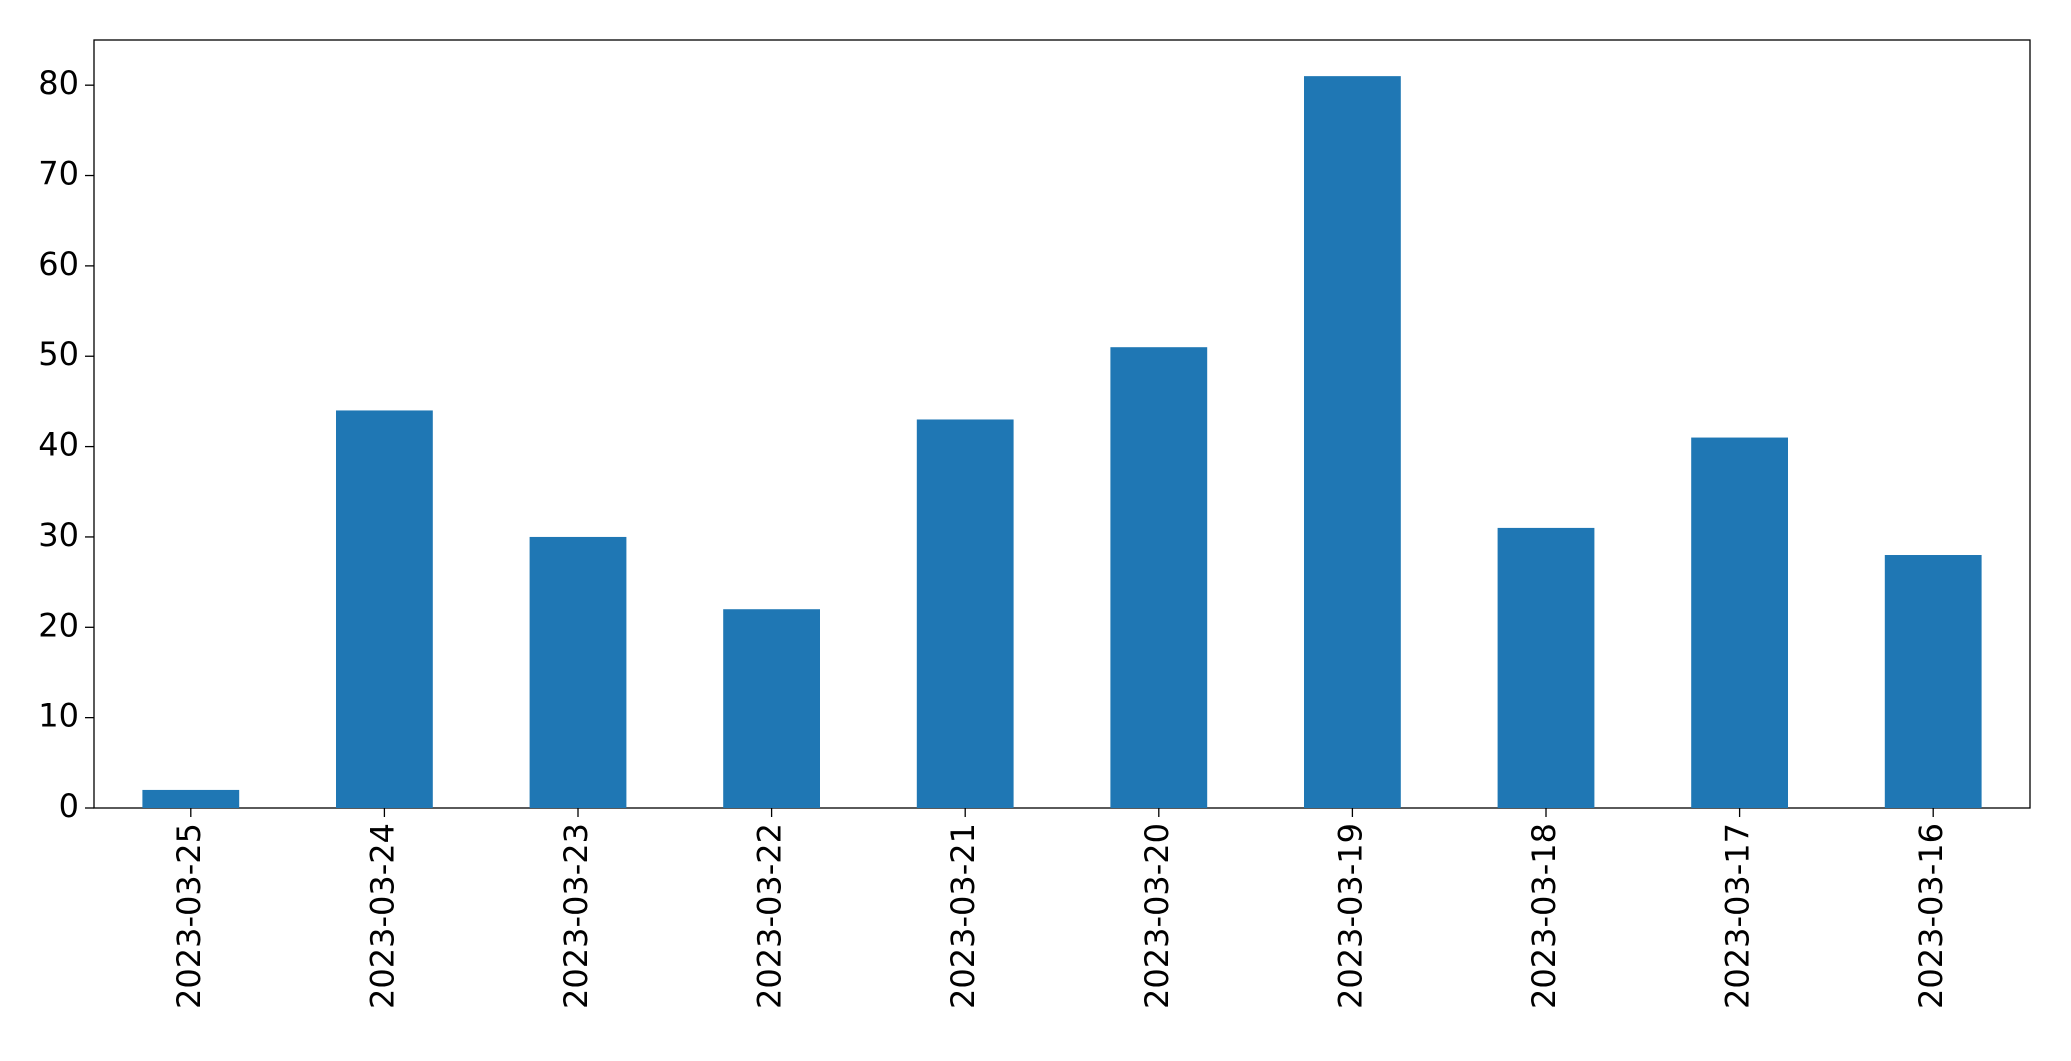  I want to click on x-tick-label: 2023-03-25, so click(189, 916).